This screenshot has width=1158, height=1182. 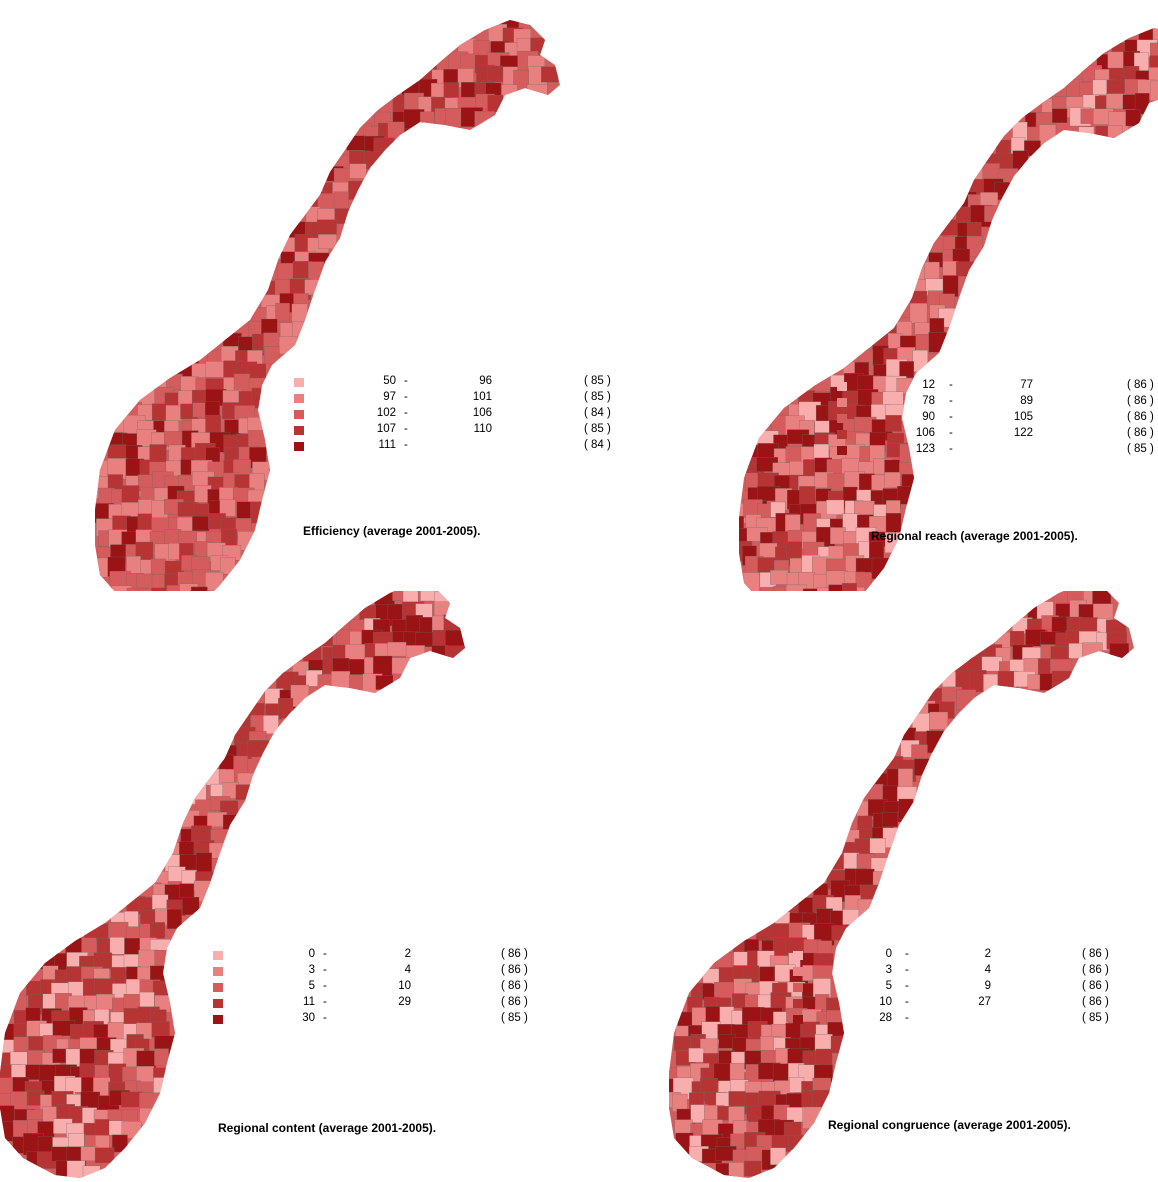 I want to click on legend-lower-bound: 90, so click(x=928, y=417).